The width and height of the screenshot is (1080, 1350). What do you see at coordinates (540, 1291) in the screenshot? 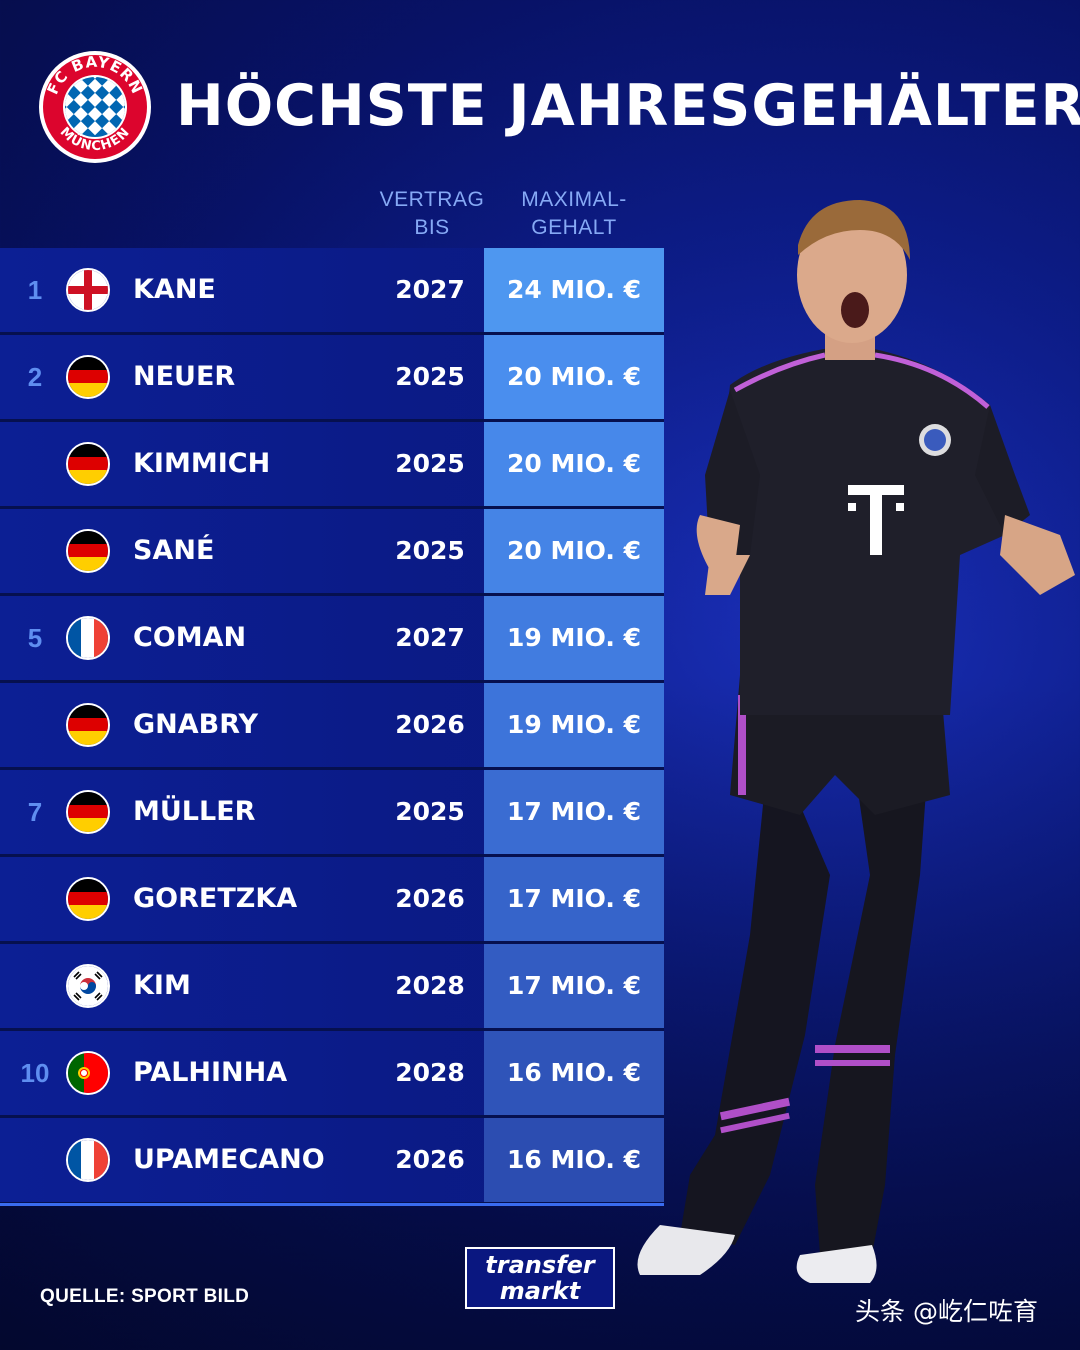
I see `transfermarkt-logo-line2: markt` at bounding box center [540, 1291].